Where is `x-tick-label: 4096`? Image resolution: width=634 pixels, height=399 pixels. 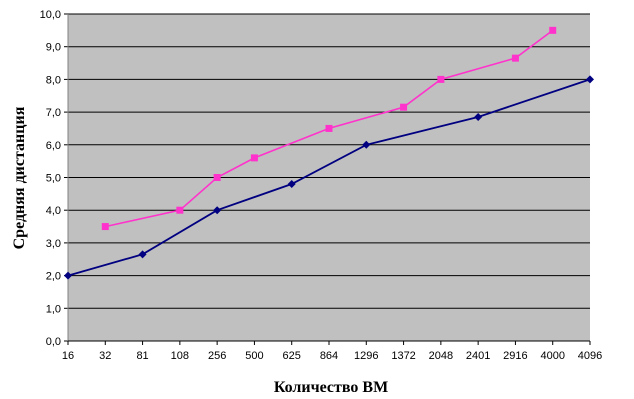 x-tick-label: 4096 is located at coordinates (590, 356).